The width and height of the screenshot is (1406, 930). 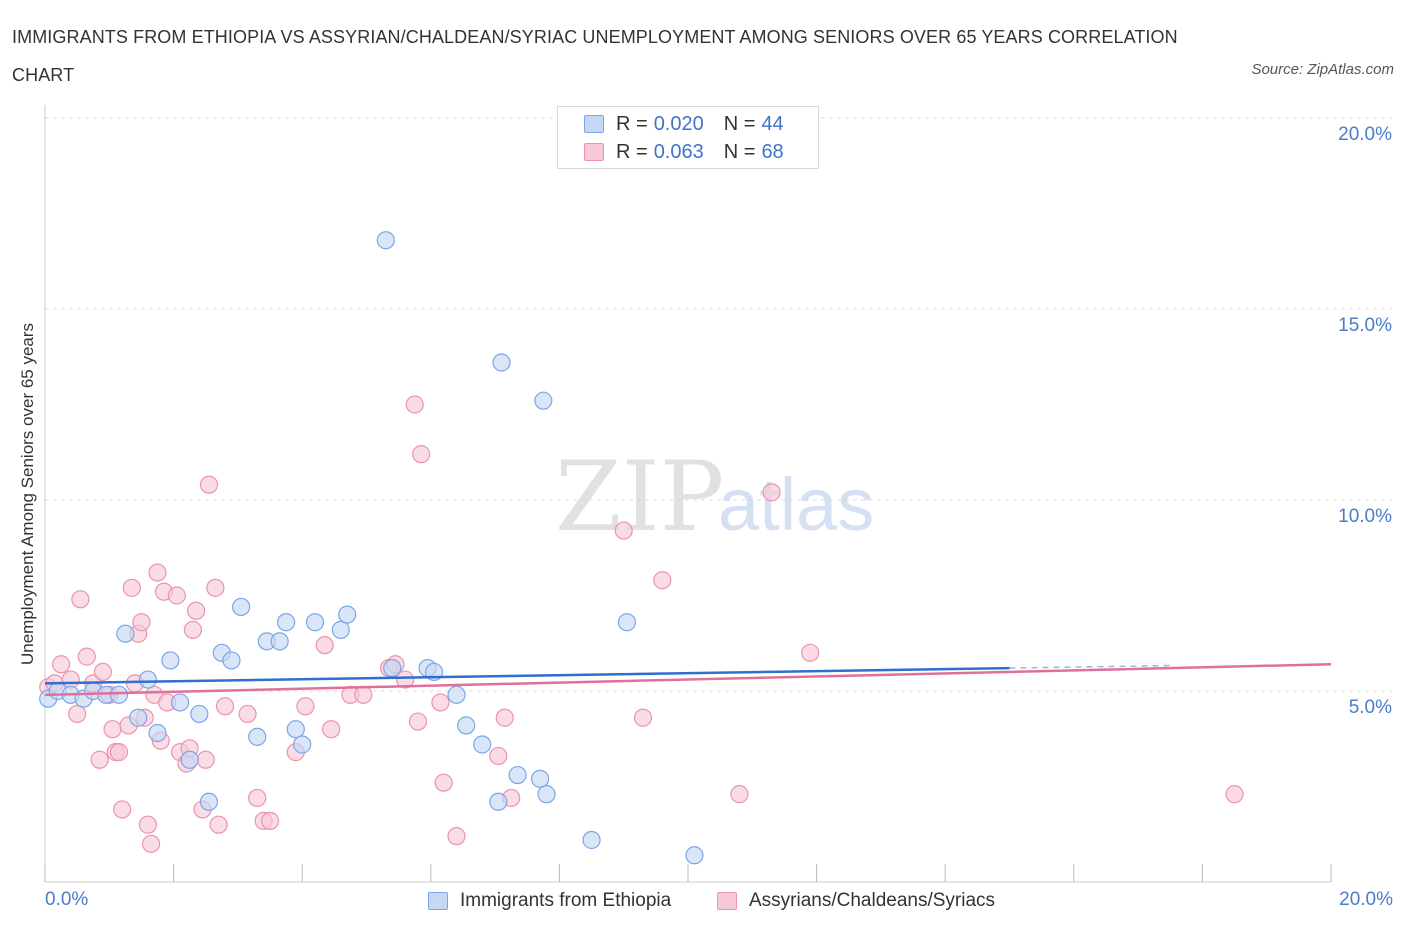 What do you see at coordinates (796, 504) in the screenshot?
I see `watermark-atlas: atlas` at bounding box center [796, 504].